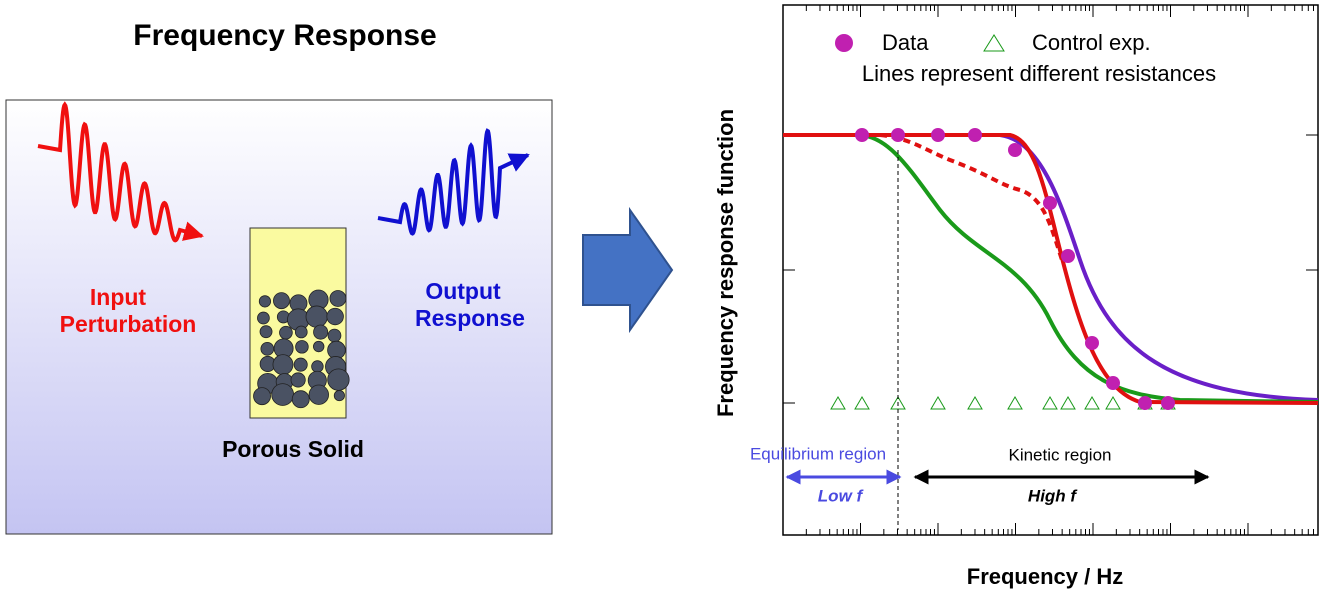 The width and height of the screenshot is (1328, 603). I want to click on solid-label: Porous Solid, so click(293, 449).